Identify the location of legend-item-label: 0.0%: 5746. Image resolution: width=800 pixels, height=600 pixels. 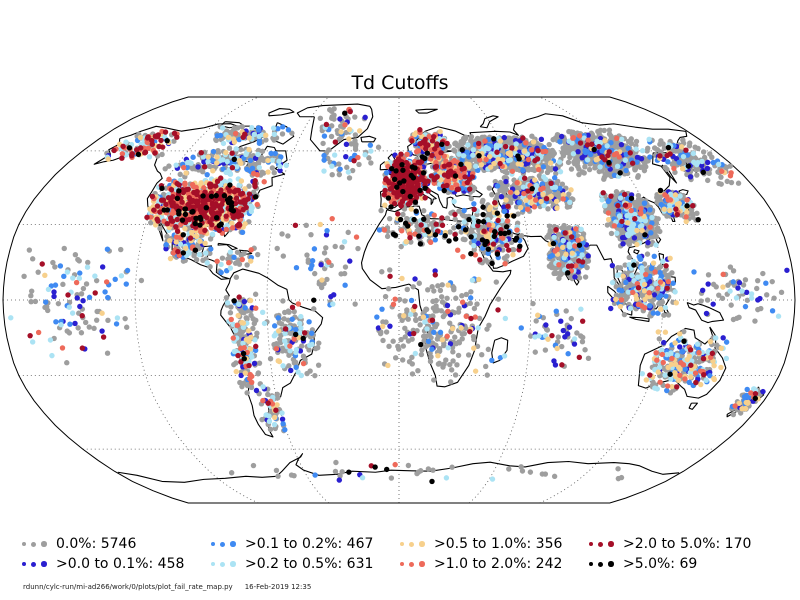
(96, 544).